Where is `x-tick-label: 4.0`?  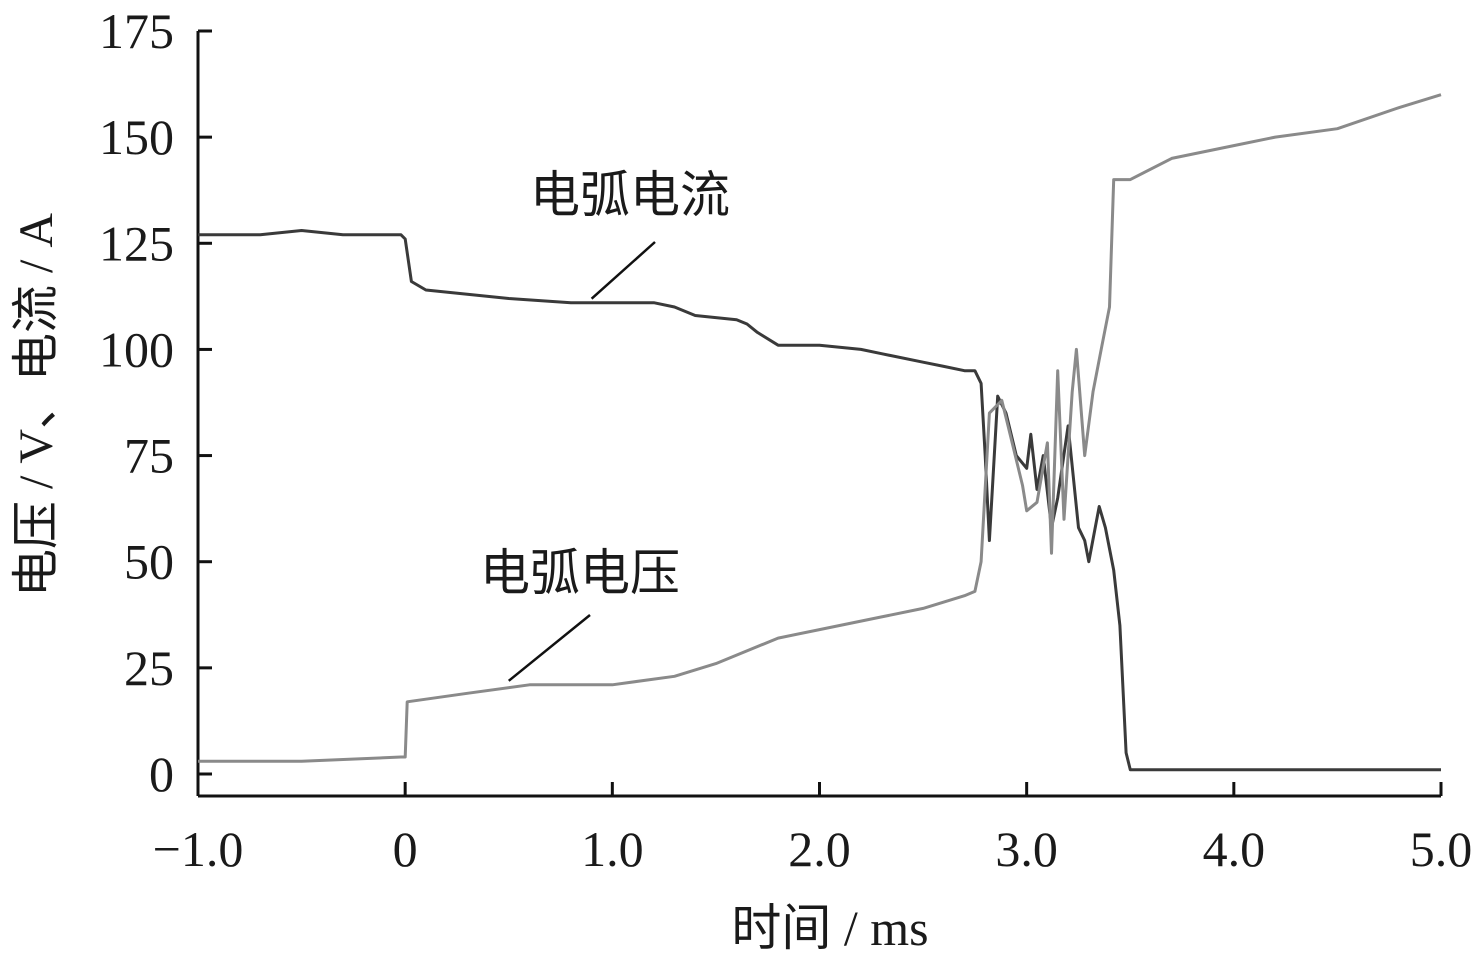 x-tick-label: 4.0 is located at coordinates (1234, 849).